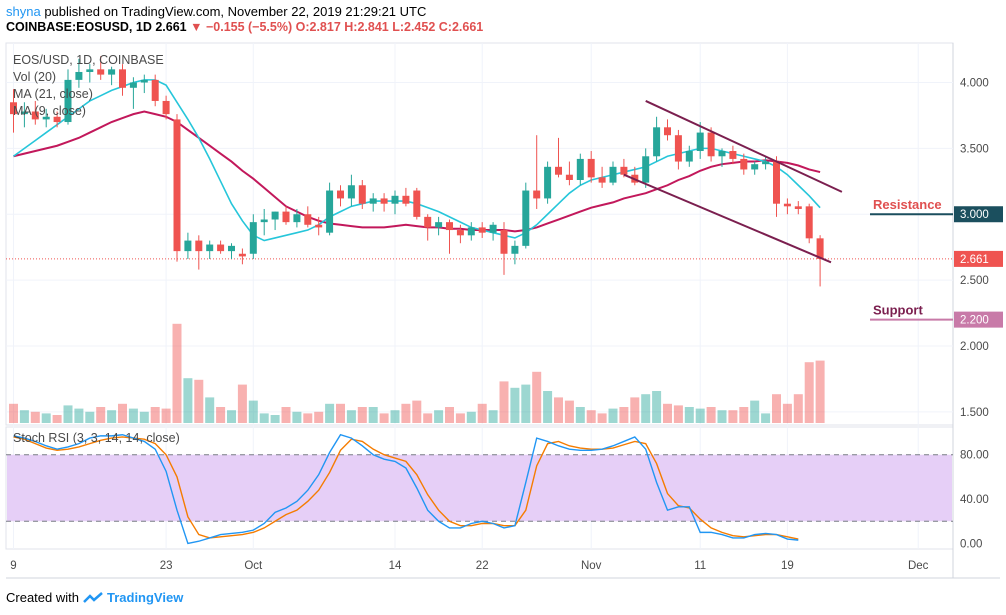  Describe the element at coordinates (145, 597) in the screenshot. I see `tradingview-brand: TradingView` at that location.